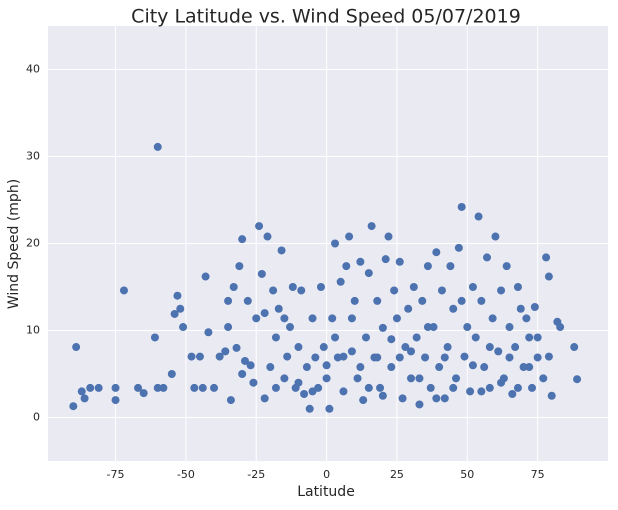 This screenshot has height=510, width=618. Describe the element at coordinates (116, 474) in the screenshot. I see `x-tick-label: -75` at that location.